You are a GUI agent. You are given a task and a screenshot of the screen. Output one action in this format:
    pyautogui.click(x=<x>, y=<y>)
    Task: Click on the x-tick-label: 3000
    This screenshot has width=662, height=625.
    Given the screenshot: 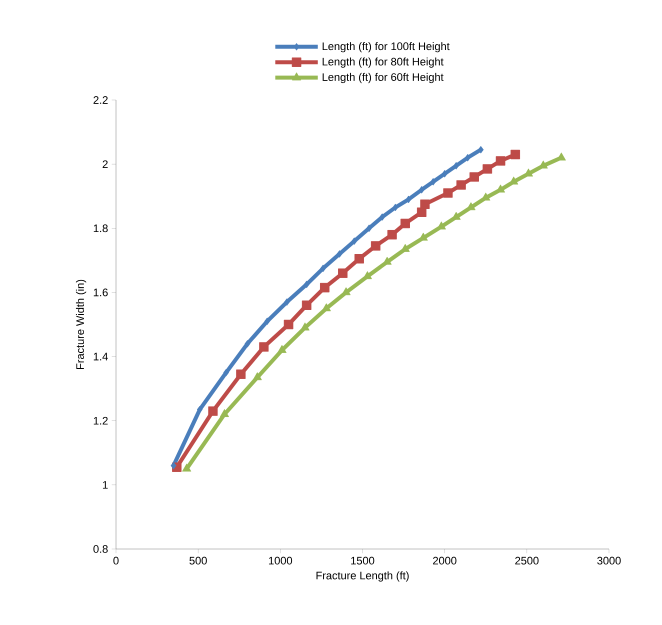 What is the action you would take?
    pyautogui.click(x=609, y=560)
    